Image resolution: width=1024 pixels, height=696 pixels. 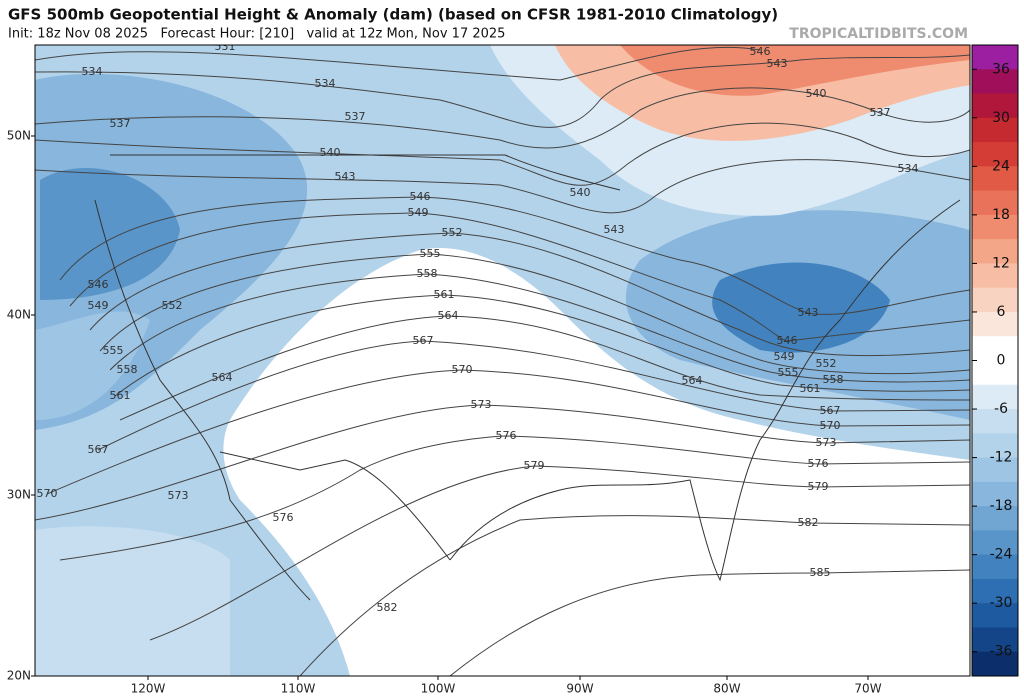 I want to click on longitude-label: 90W, so click(x=579, y=689).